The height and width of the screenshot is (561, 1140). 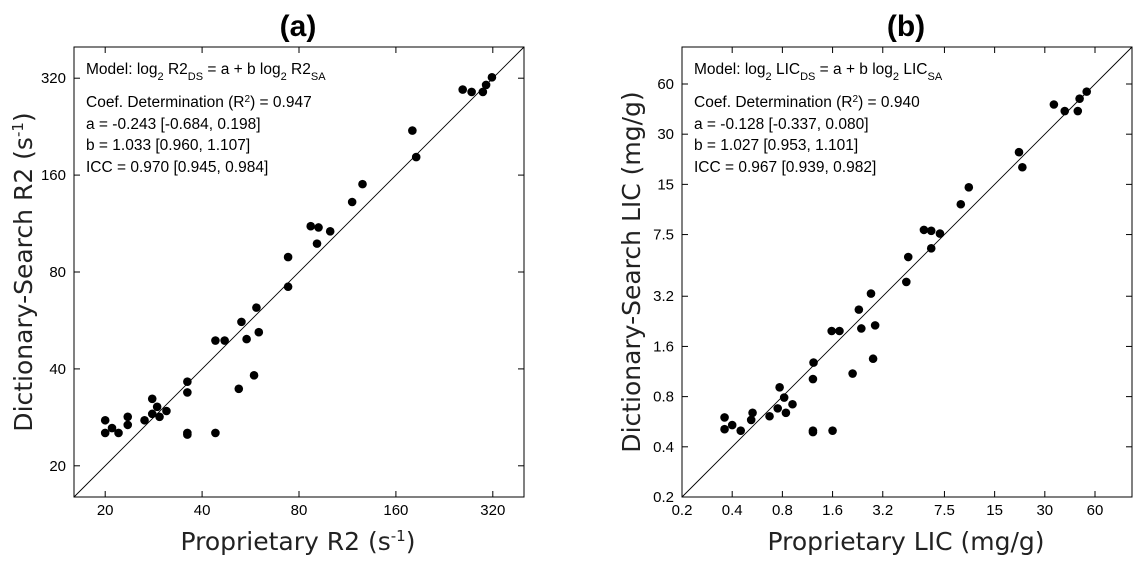 I want to click on y-tick-label: 60, so click(x=665, y=84).